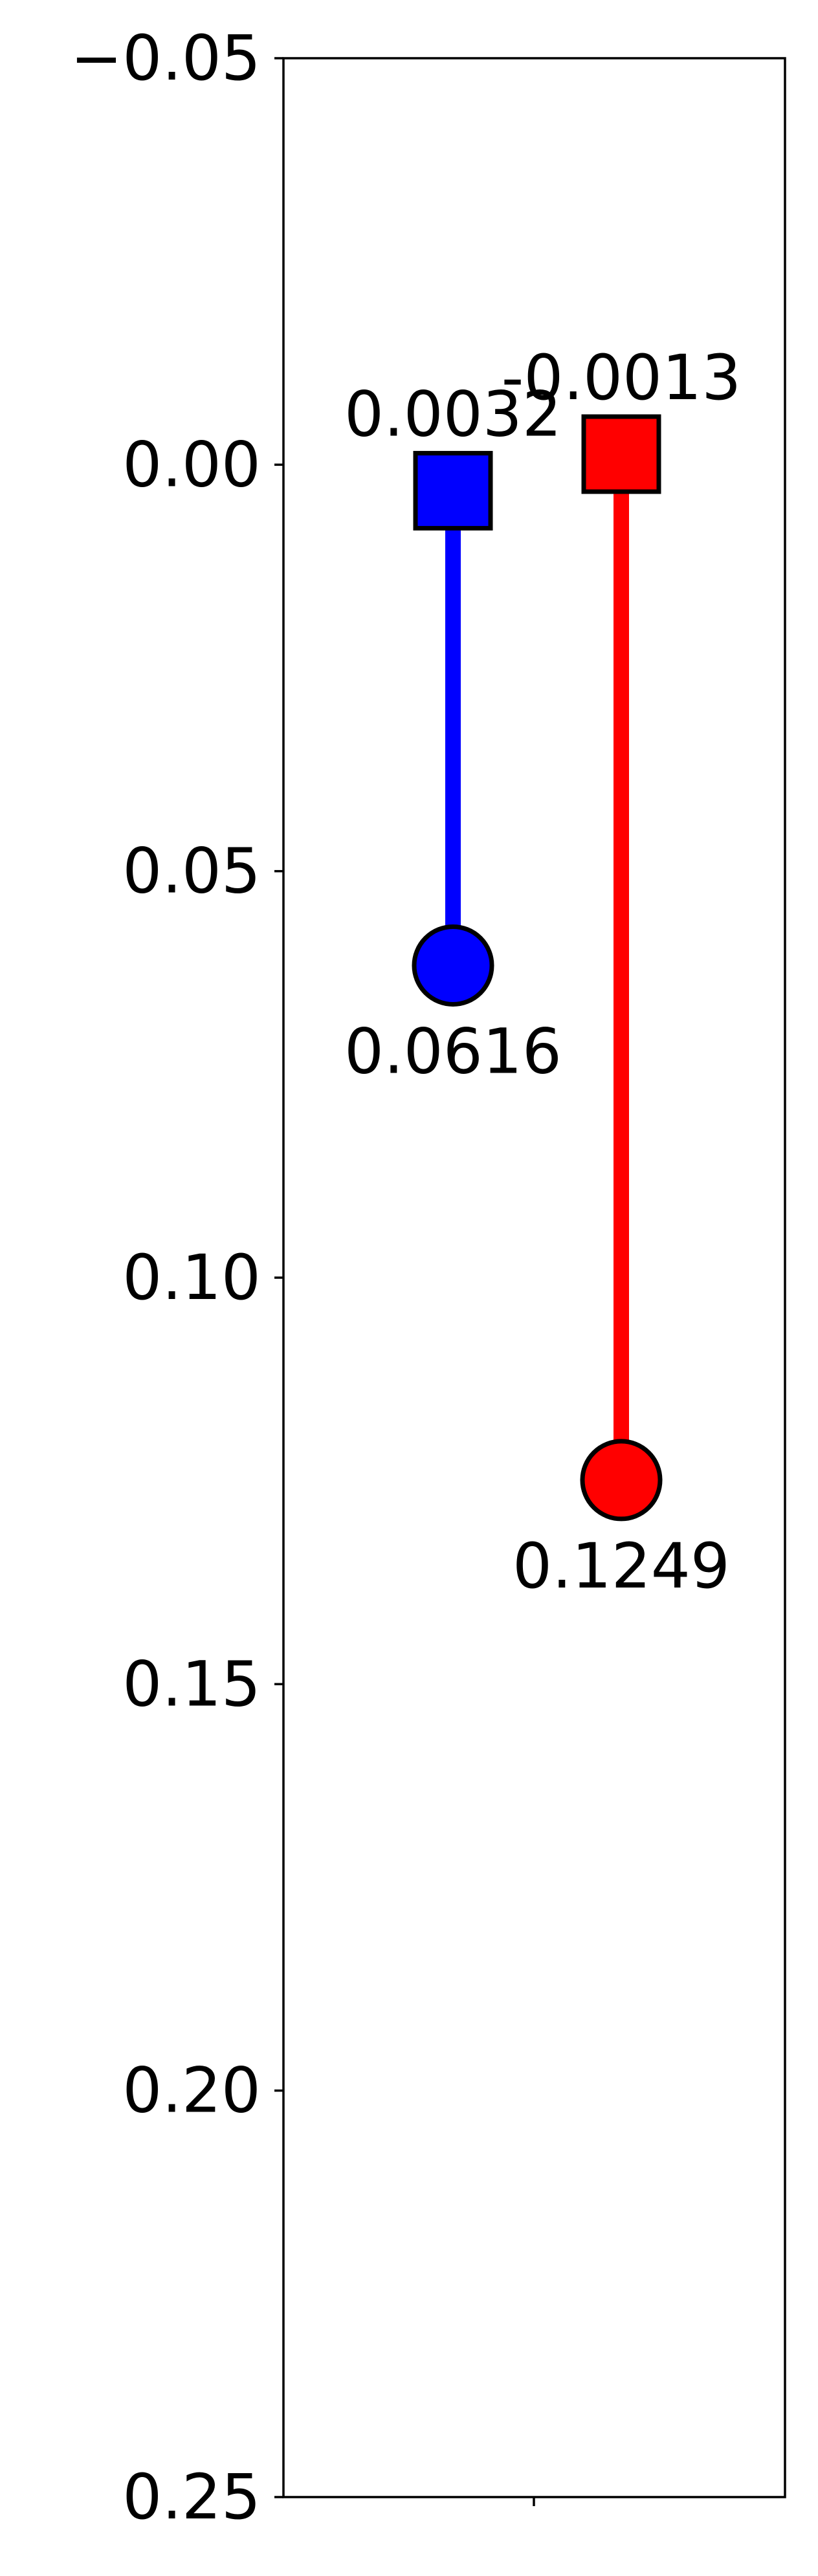  I want to click on y-tick-label: 0.05, so click(191, 871).